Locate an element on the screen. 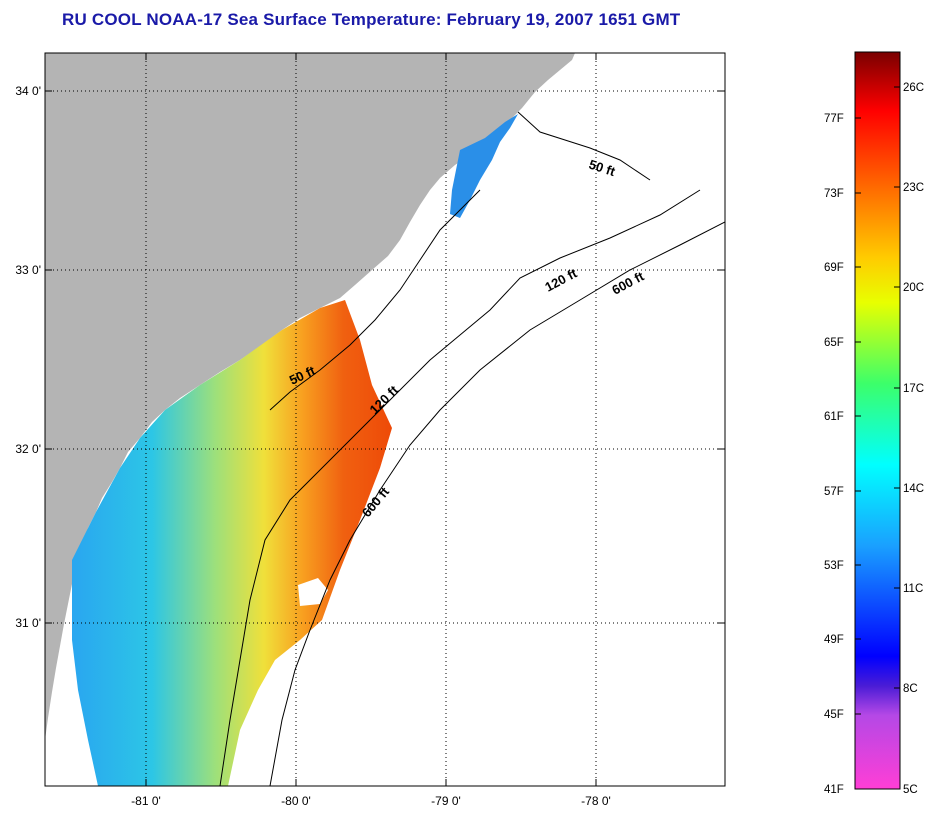 This screenshot has height=817, width=928. cb-label-53f: 53F is located at coordinates (834, 566).